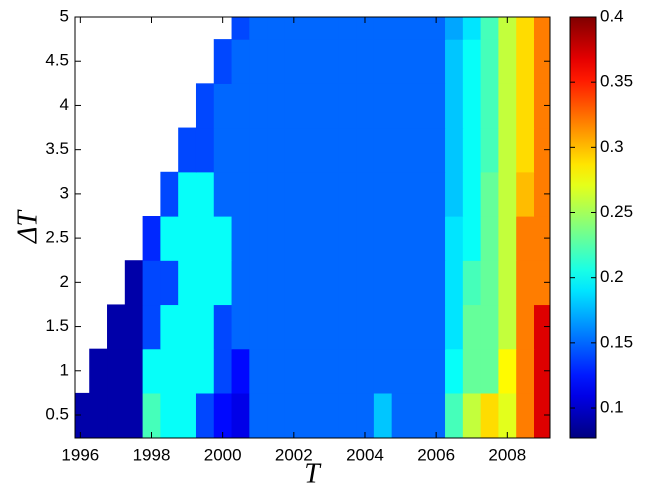 The width and height of the screenshot is (650, 498). I want to click on x-tick-label: 2002, so click(294, 454).